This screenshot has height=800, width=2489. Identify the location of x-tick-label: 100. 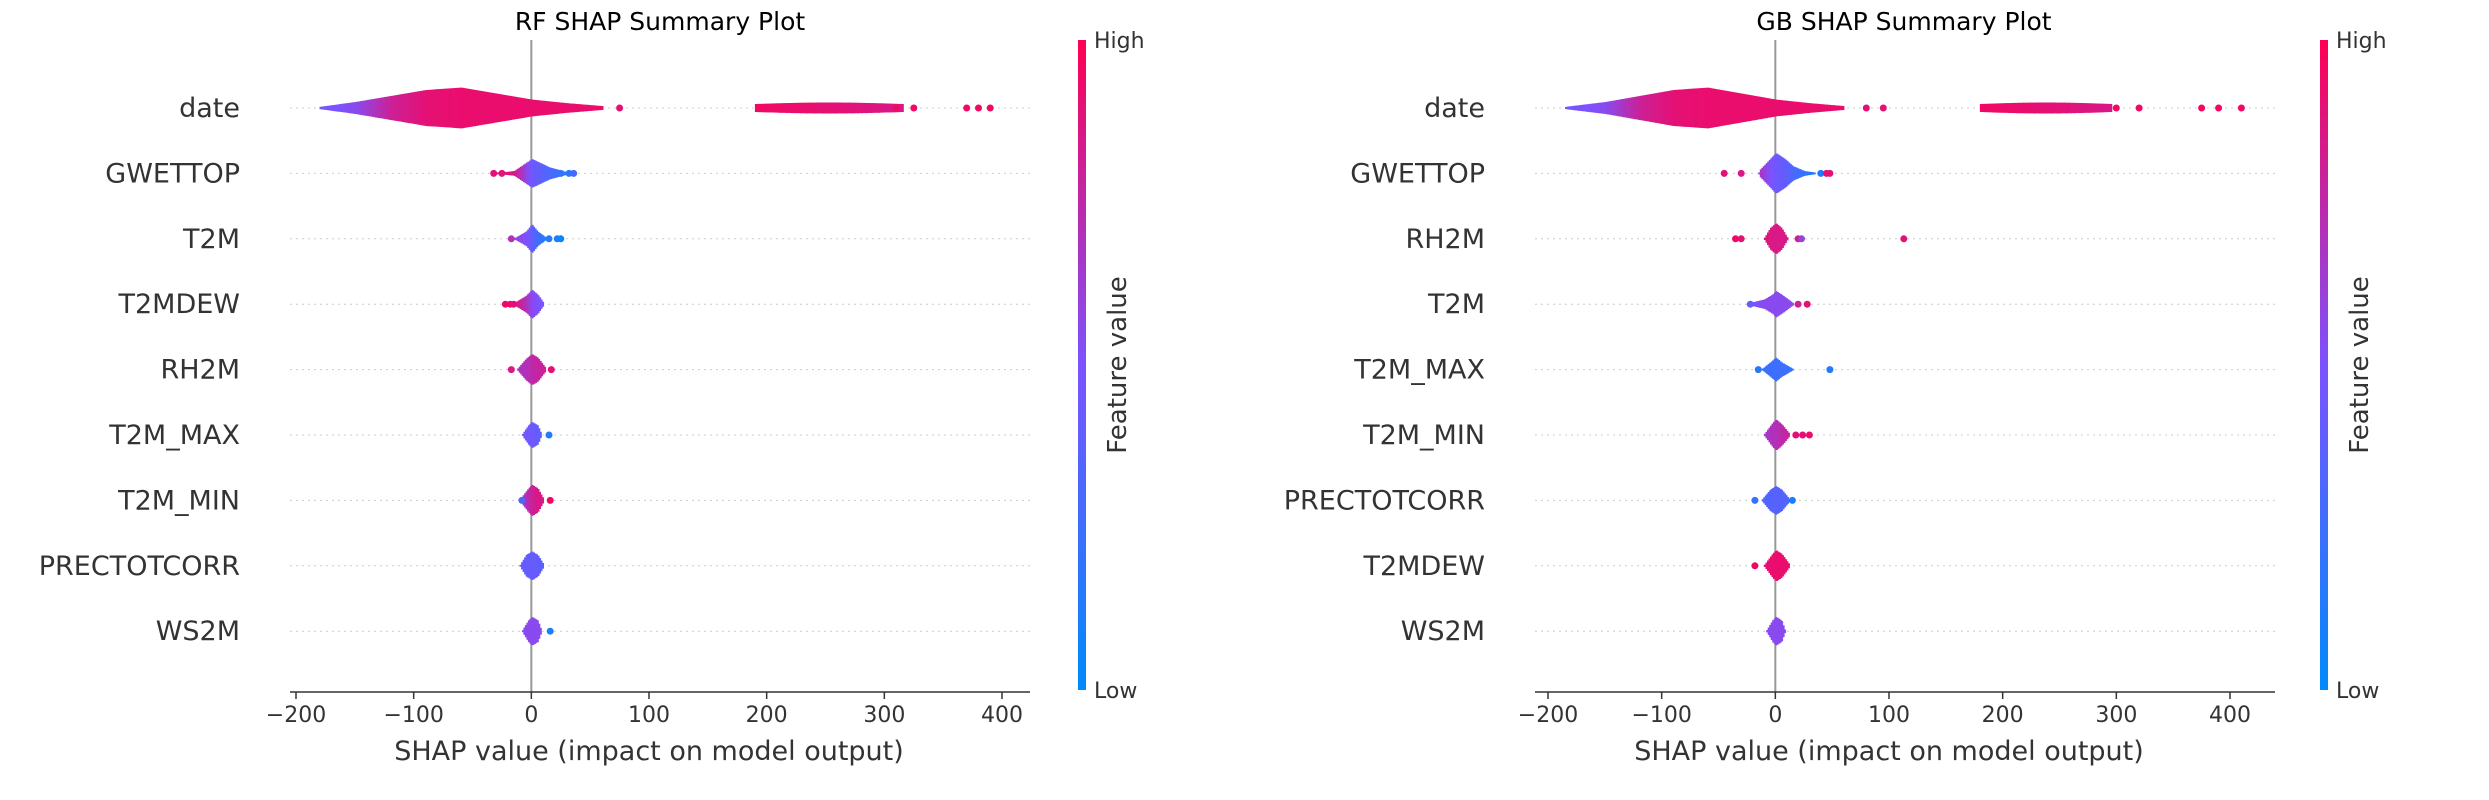
(1889, 715).